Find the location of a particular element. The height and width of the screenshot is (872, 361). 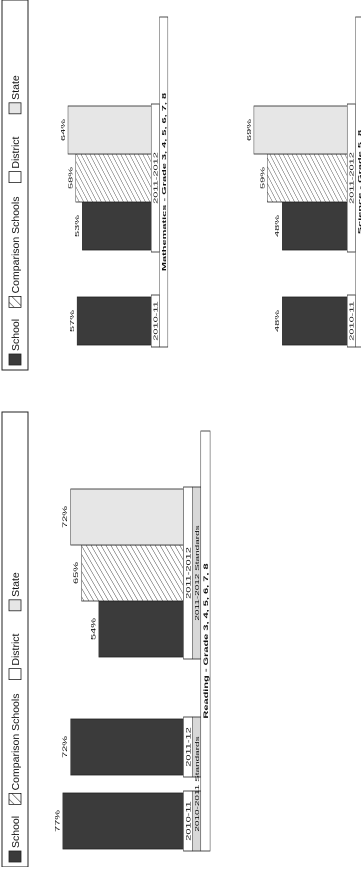

chart-title: Science - Grade 5, 8 is located at coordinates (359, 182).